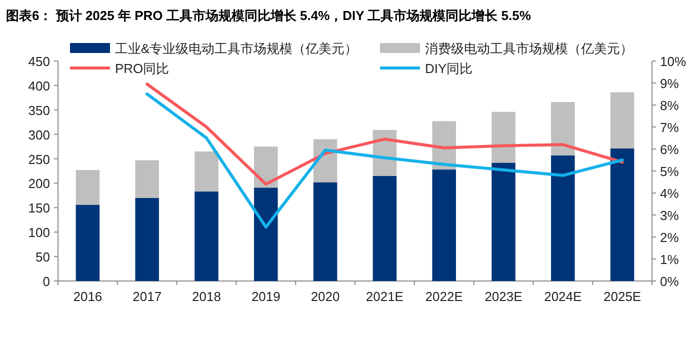 The height and width of the screenshot is (342, 700). I want to click on y2-tick-label: 5%, so click(670, 171).